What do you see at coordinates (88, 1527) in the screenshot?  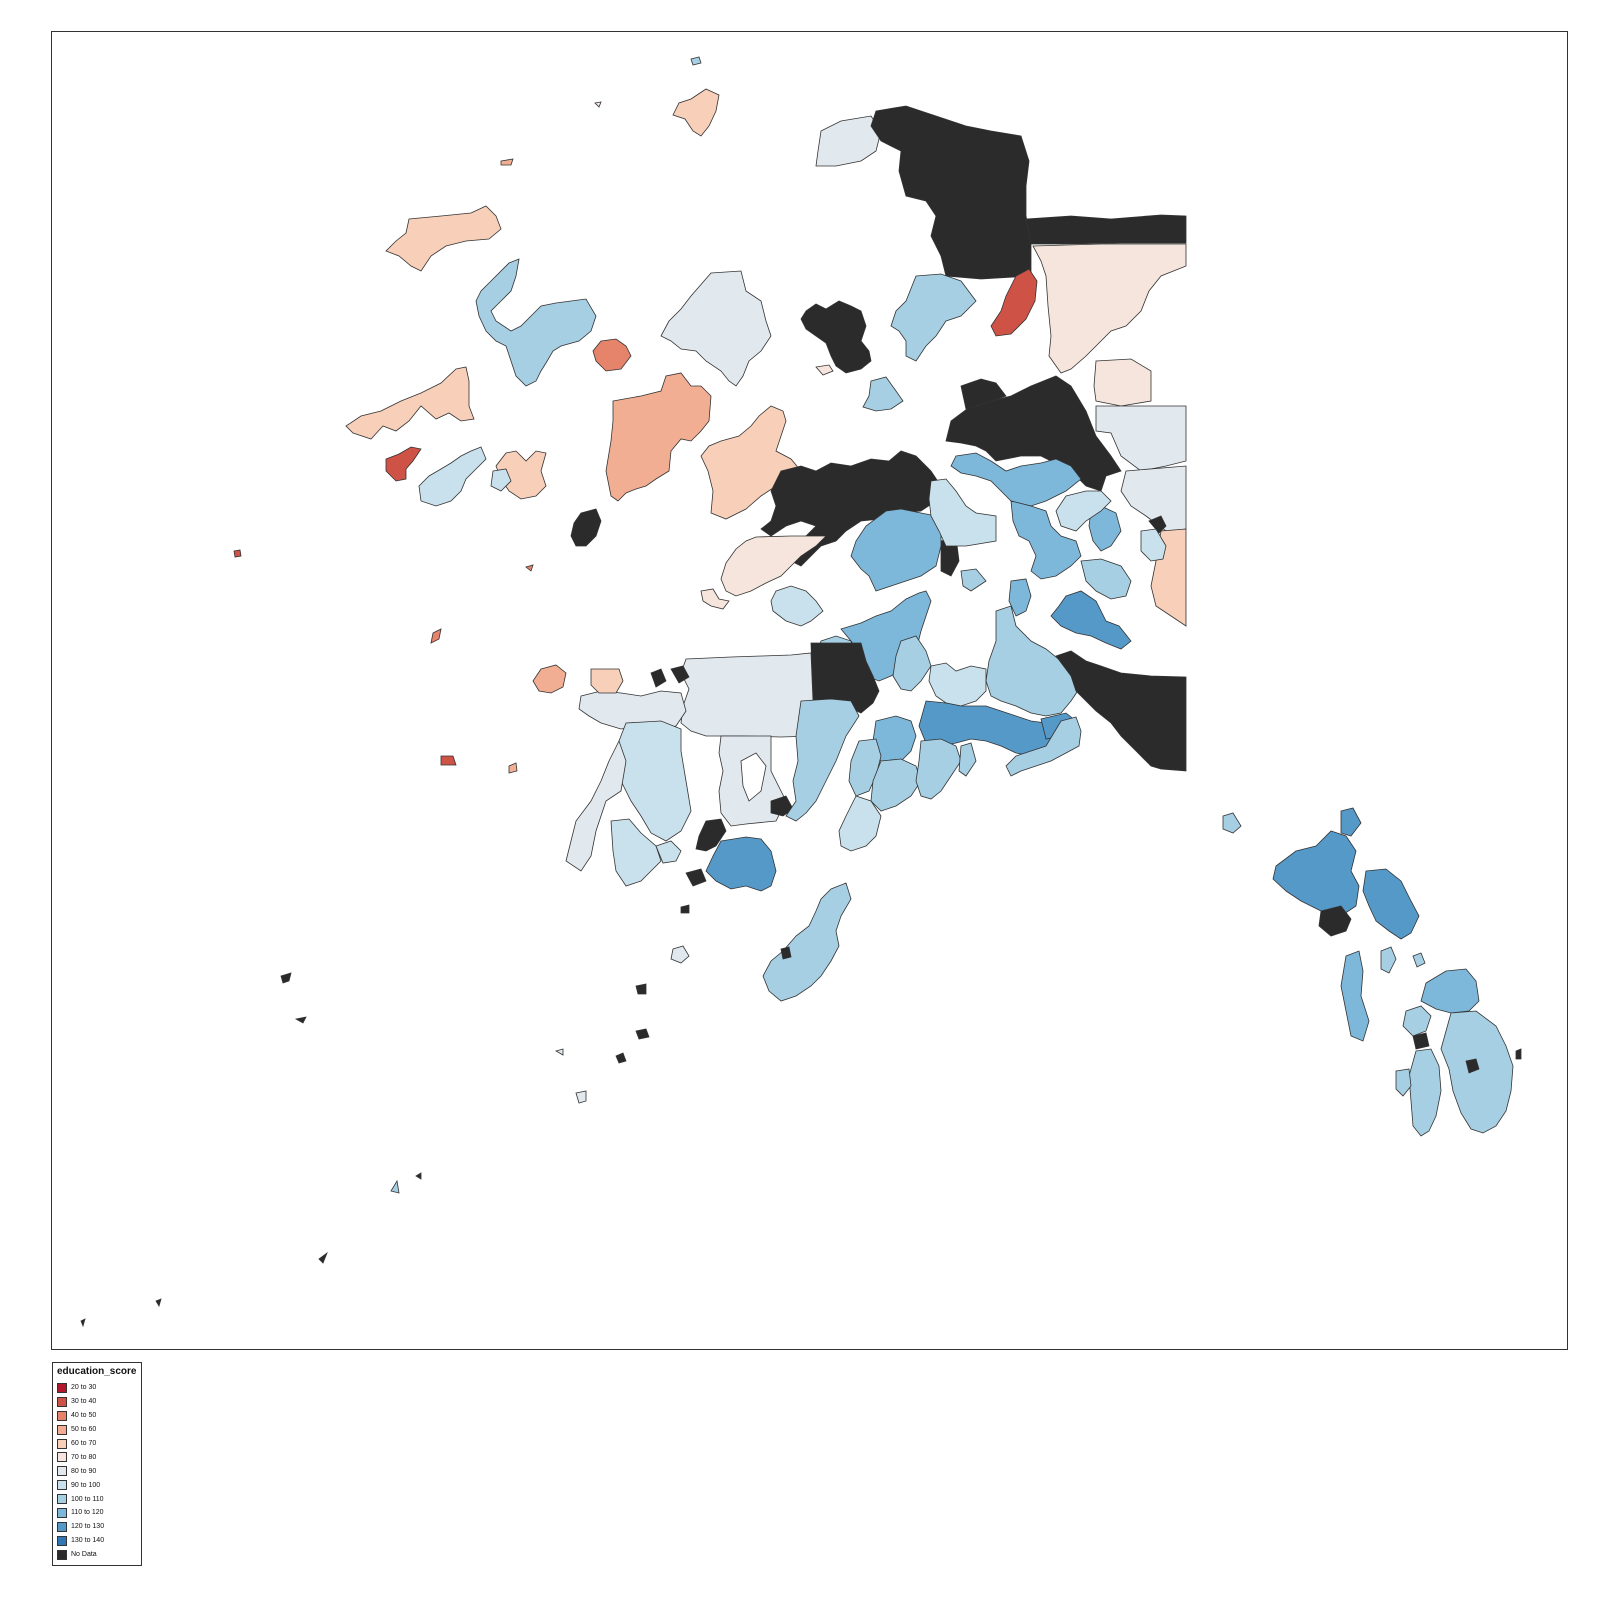 I see `legend-label: 120 to 130` at bounding box center [88, 1527].